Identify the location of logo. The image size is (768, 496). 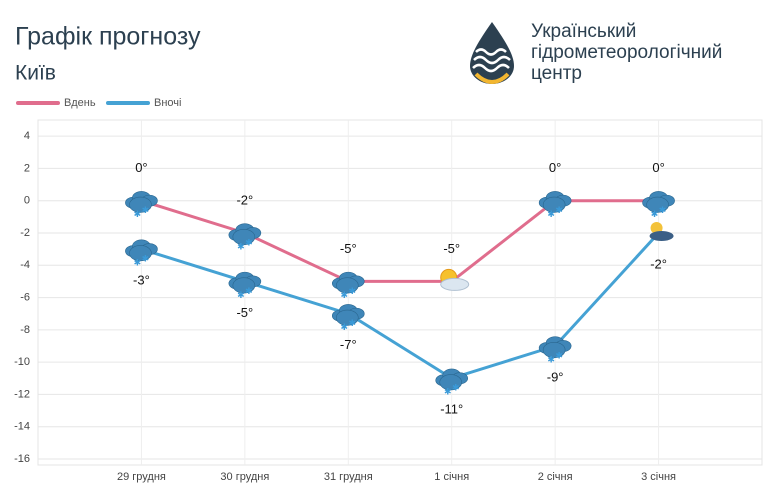
(492, 53).